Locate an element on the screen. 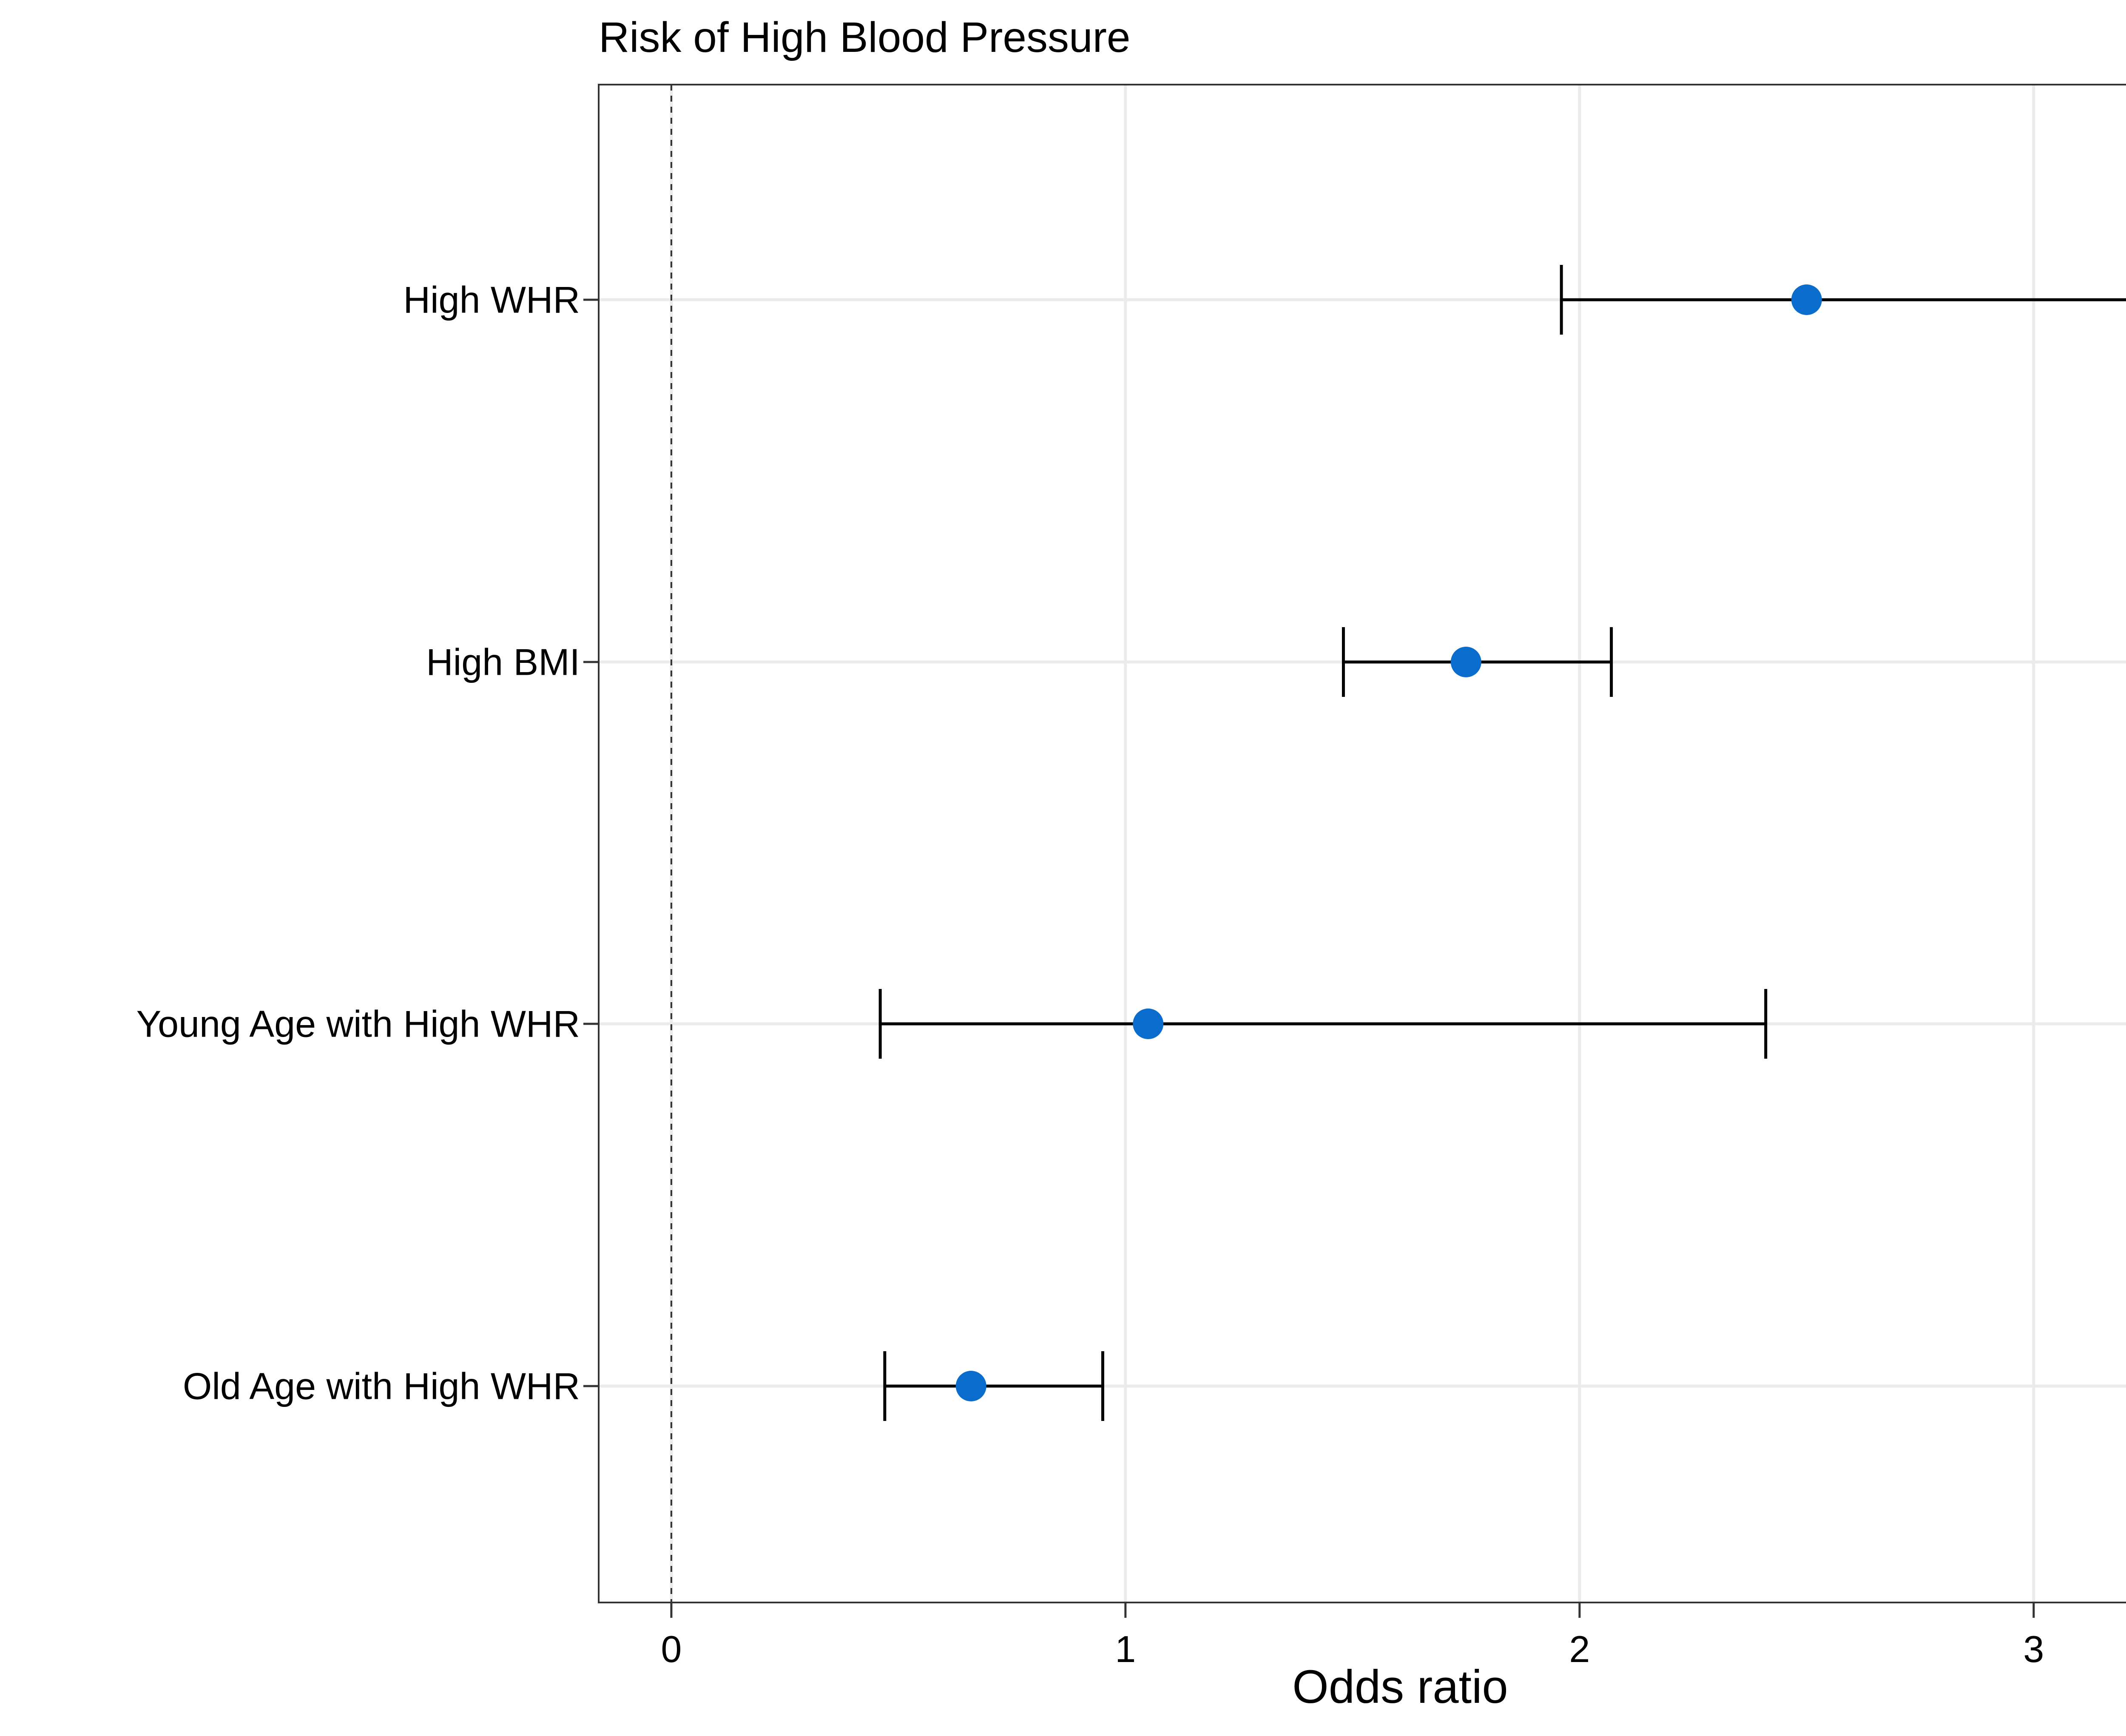  x-tick-label: 0 is located at coordinates (672, 1649).